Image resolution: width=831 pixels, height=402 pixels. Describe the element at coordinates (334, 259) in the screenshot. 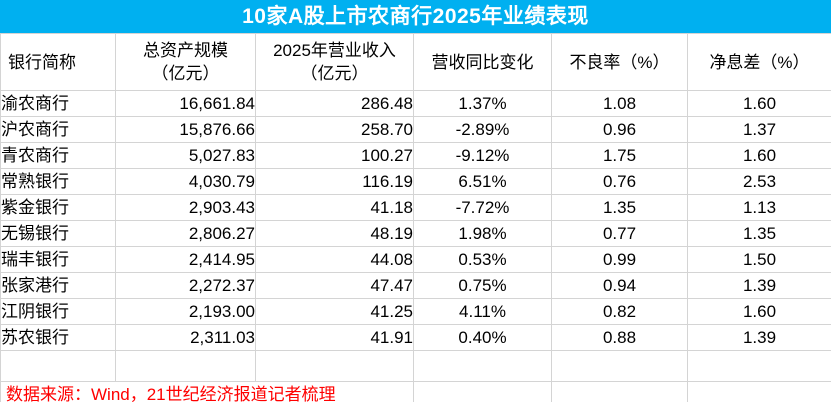

I see `cell-revenue: 44.08` at that location.